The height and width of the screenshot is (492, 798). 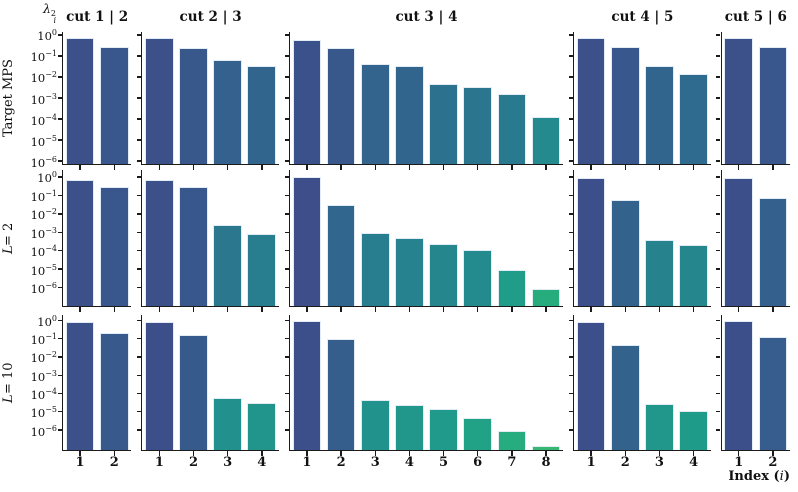 I want to click on panel-title-cut-1-2: cut 1 | 2, so click(x=97, y=17).